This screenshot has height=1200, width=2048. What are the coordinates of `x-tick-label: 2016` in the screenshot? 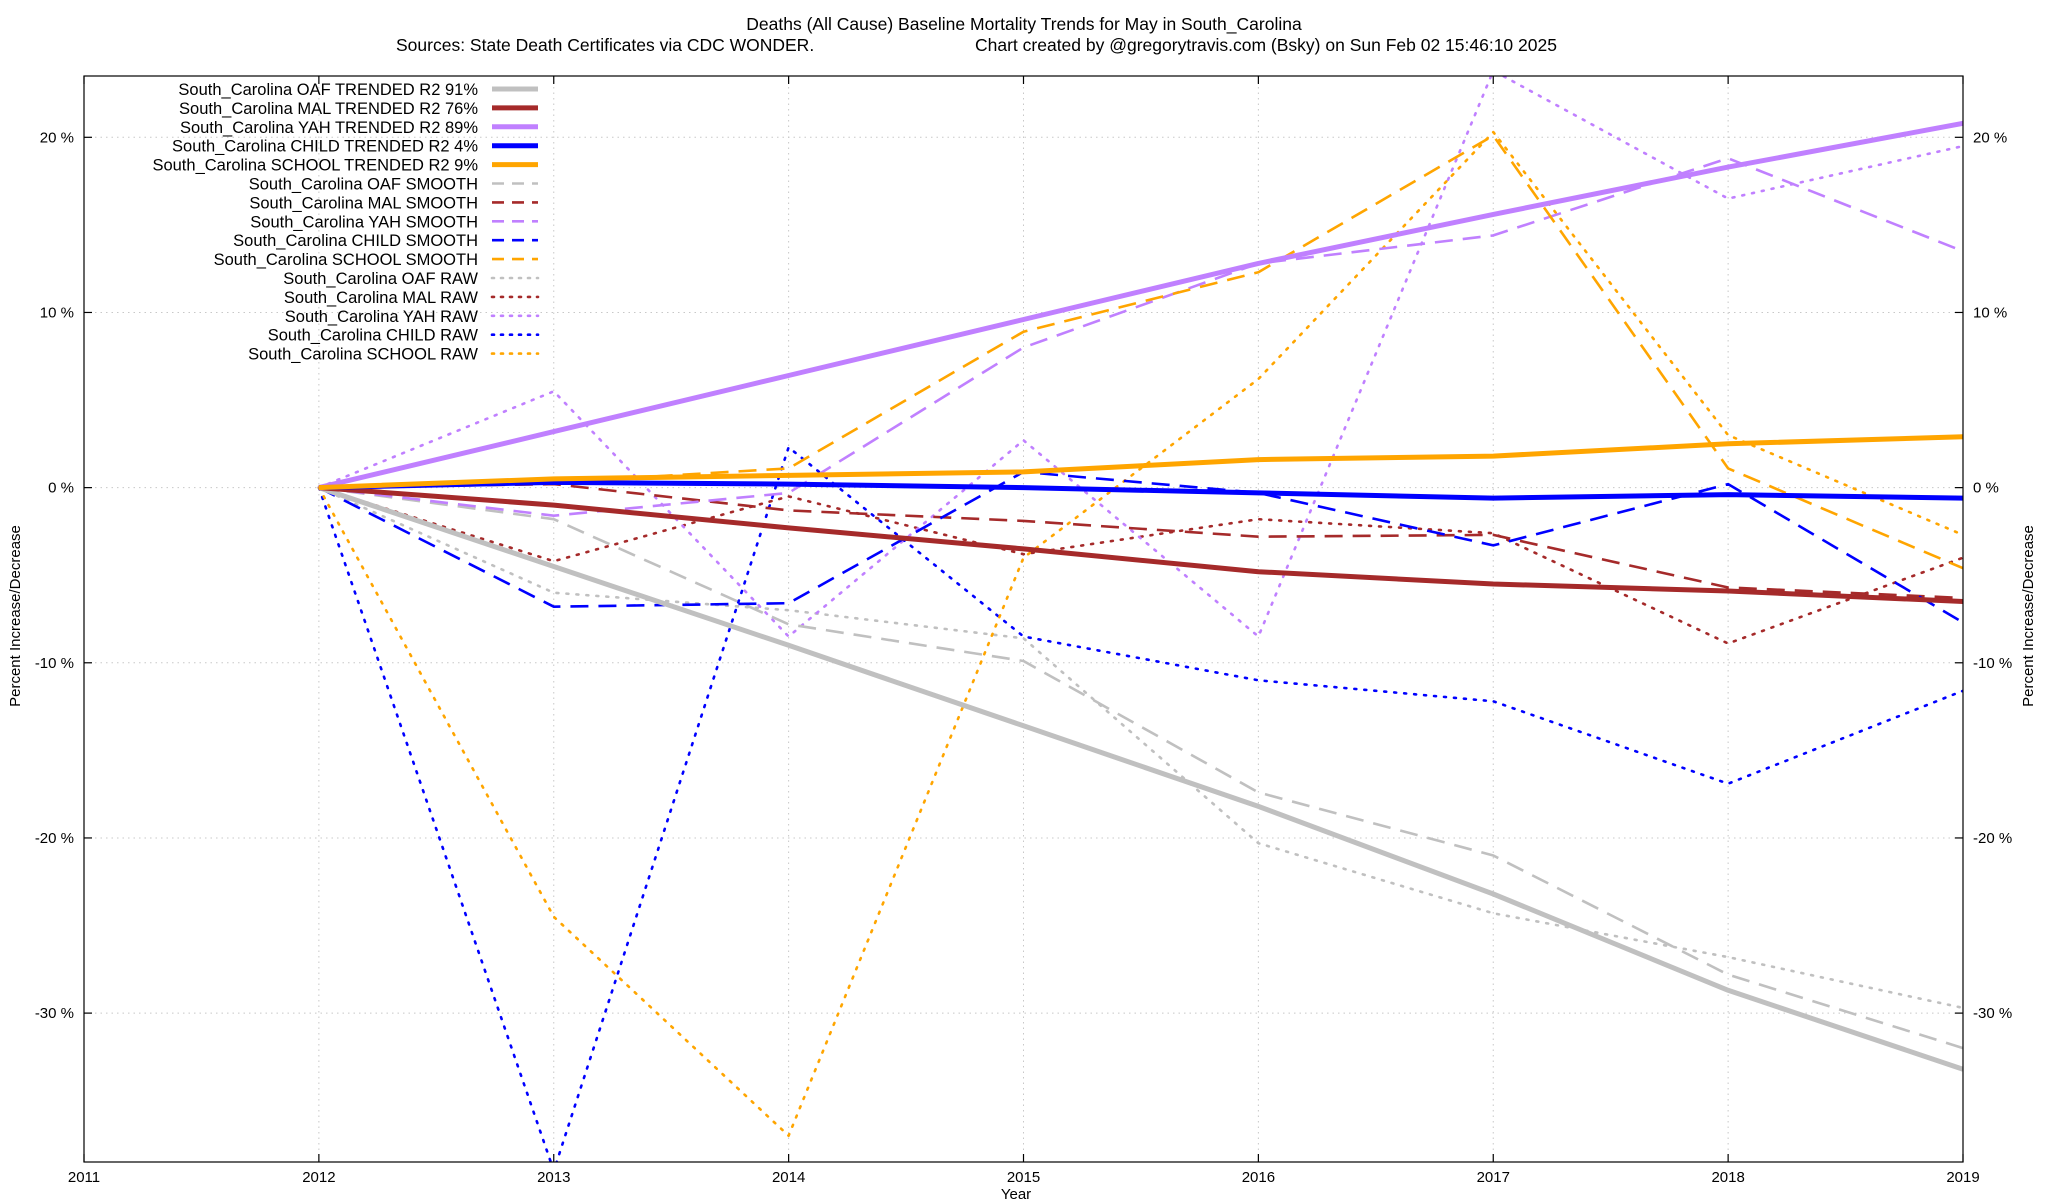 It's located at (1258, 1177).